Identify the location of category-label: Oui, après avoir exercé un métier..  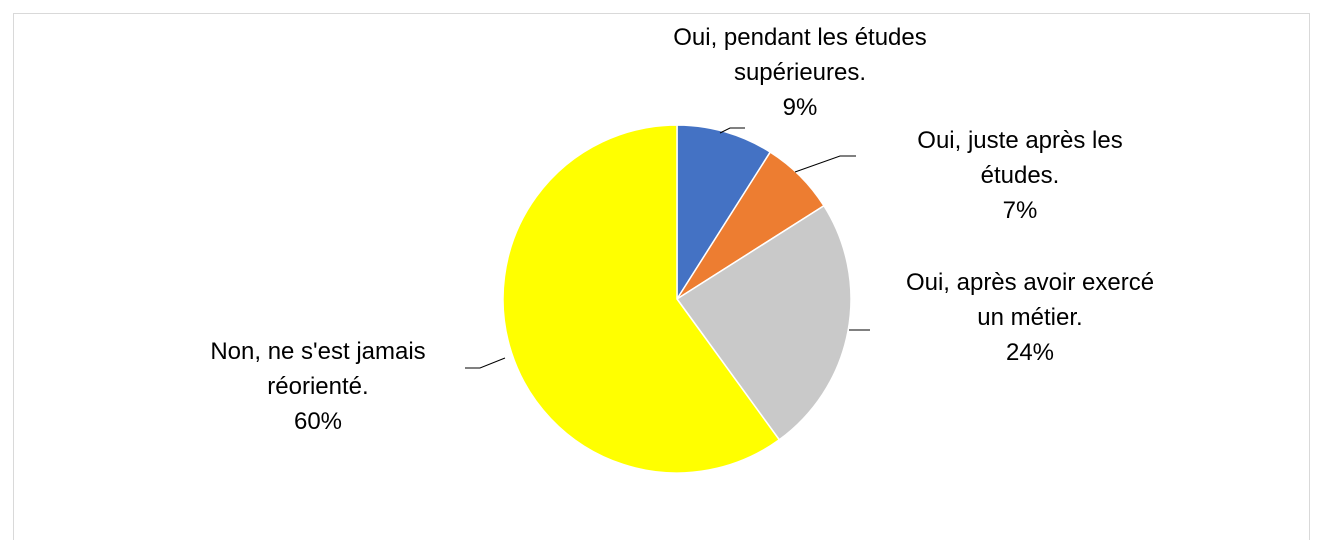
(1030, 300).